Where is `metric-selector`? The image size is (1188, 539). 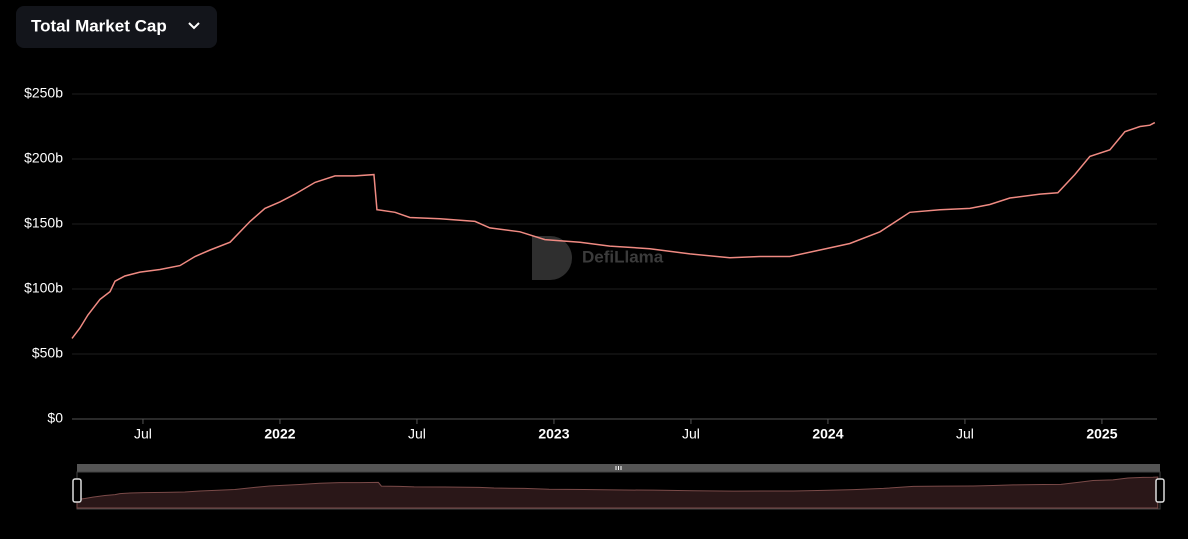
metric-selector is located at coordinates (116, 27).